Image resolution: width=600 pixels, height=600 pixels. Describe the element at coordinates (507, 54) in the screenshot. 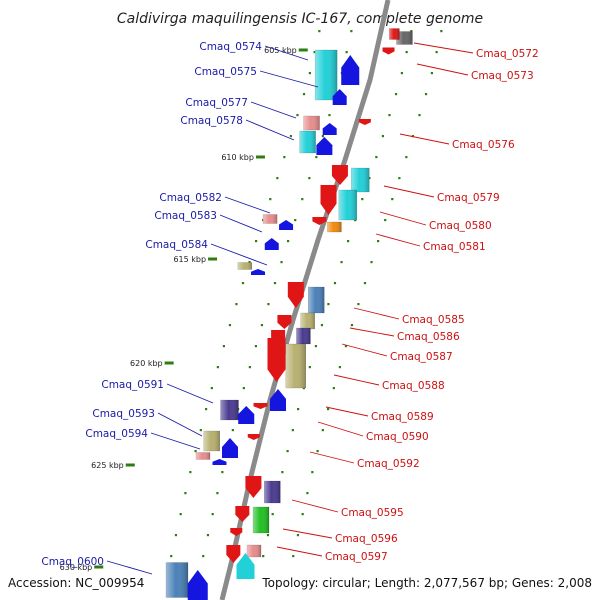

I see `gene-label-cmaq-0572: Cmaq_0572` at that location.